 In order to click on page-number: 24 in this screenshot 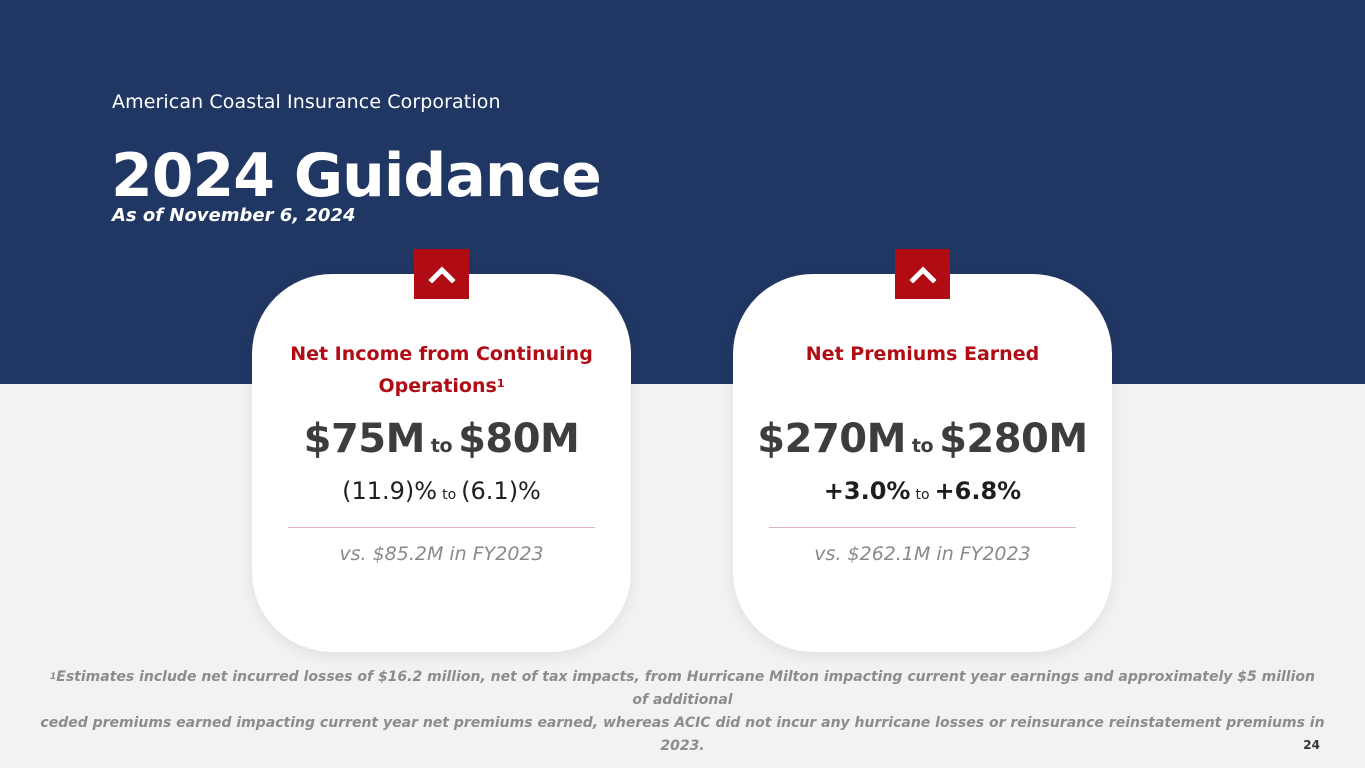, I will do `click(1311, 745)`.